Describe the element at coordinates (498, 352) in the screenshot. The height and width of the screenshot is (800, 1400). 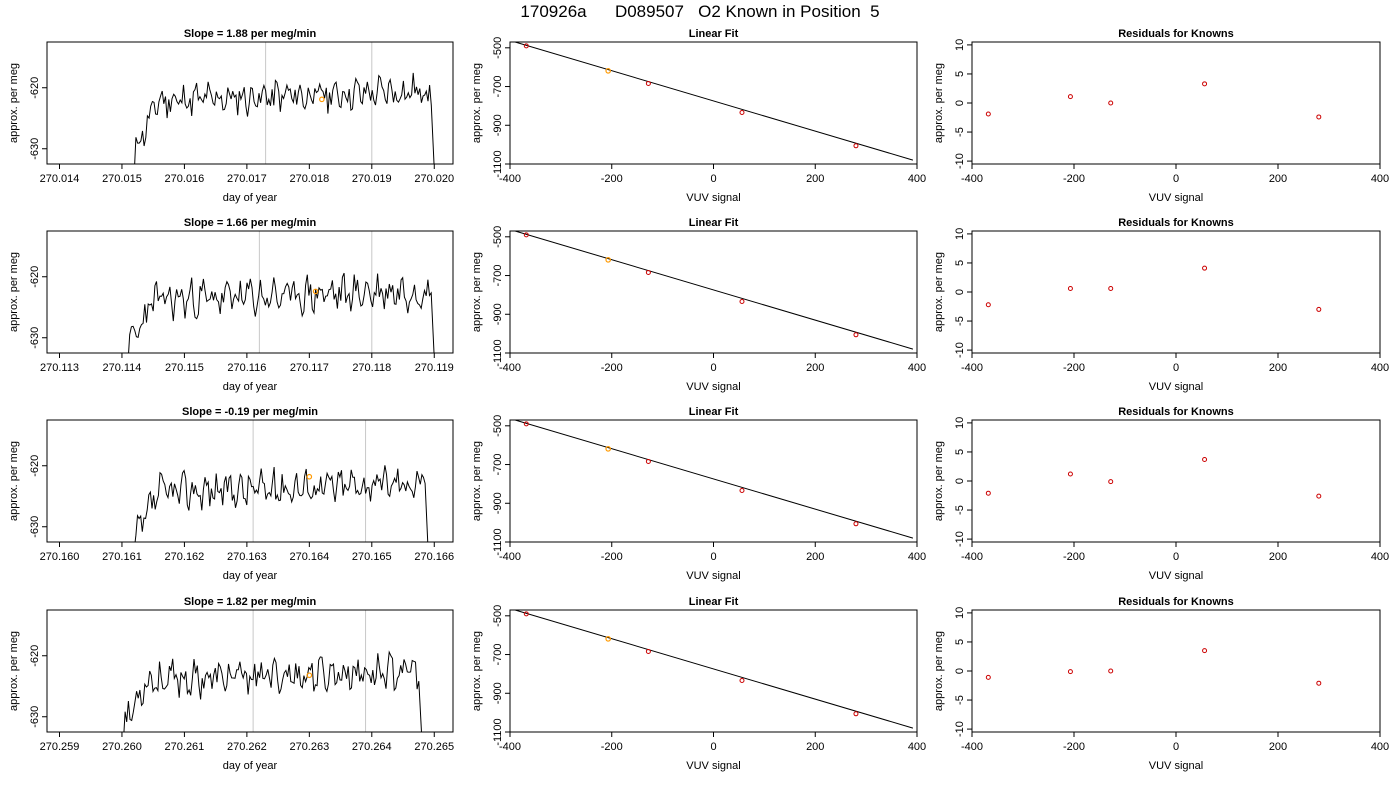
I see `y-tick-label: -1100` at that location.